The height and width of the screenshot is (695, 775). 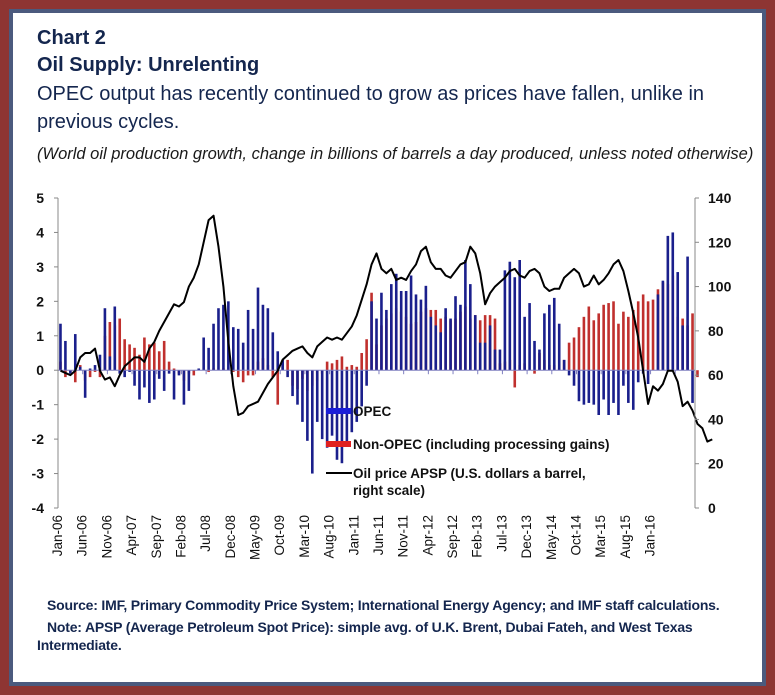 What do you see at coordinates (38, 439) in the screenshot?
I see `left-tick-label: -2` at bounding box center [38, 439].